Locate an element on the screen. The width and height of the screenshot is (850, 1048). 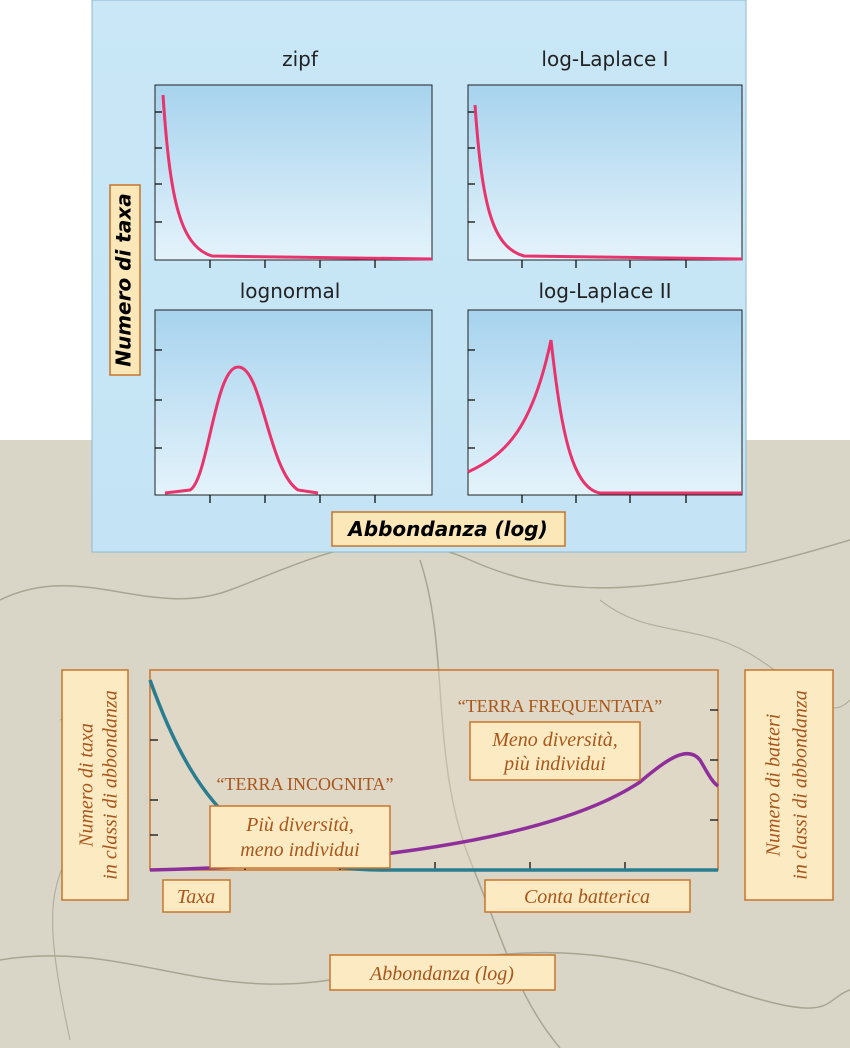
y-axis-label: in classi di abbondanza is located at coordinates (111, 784).